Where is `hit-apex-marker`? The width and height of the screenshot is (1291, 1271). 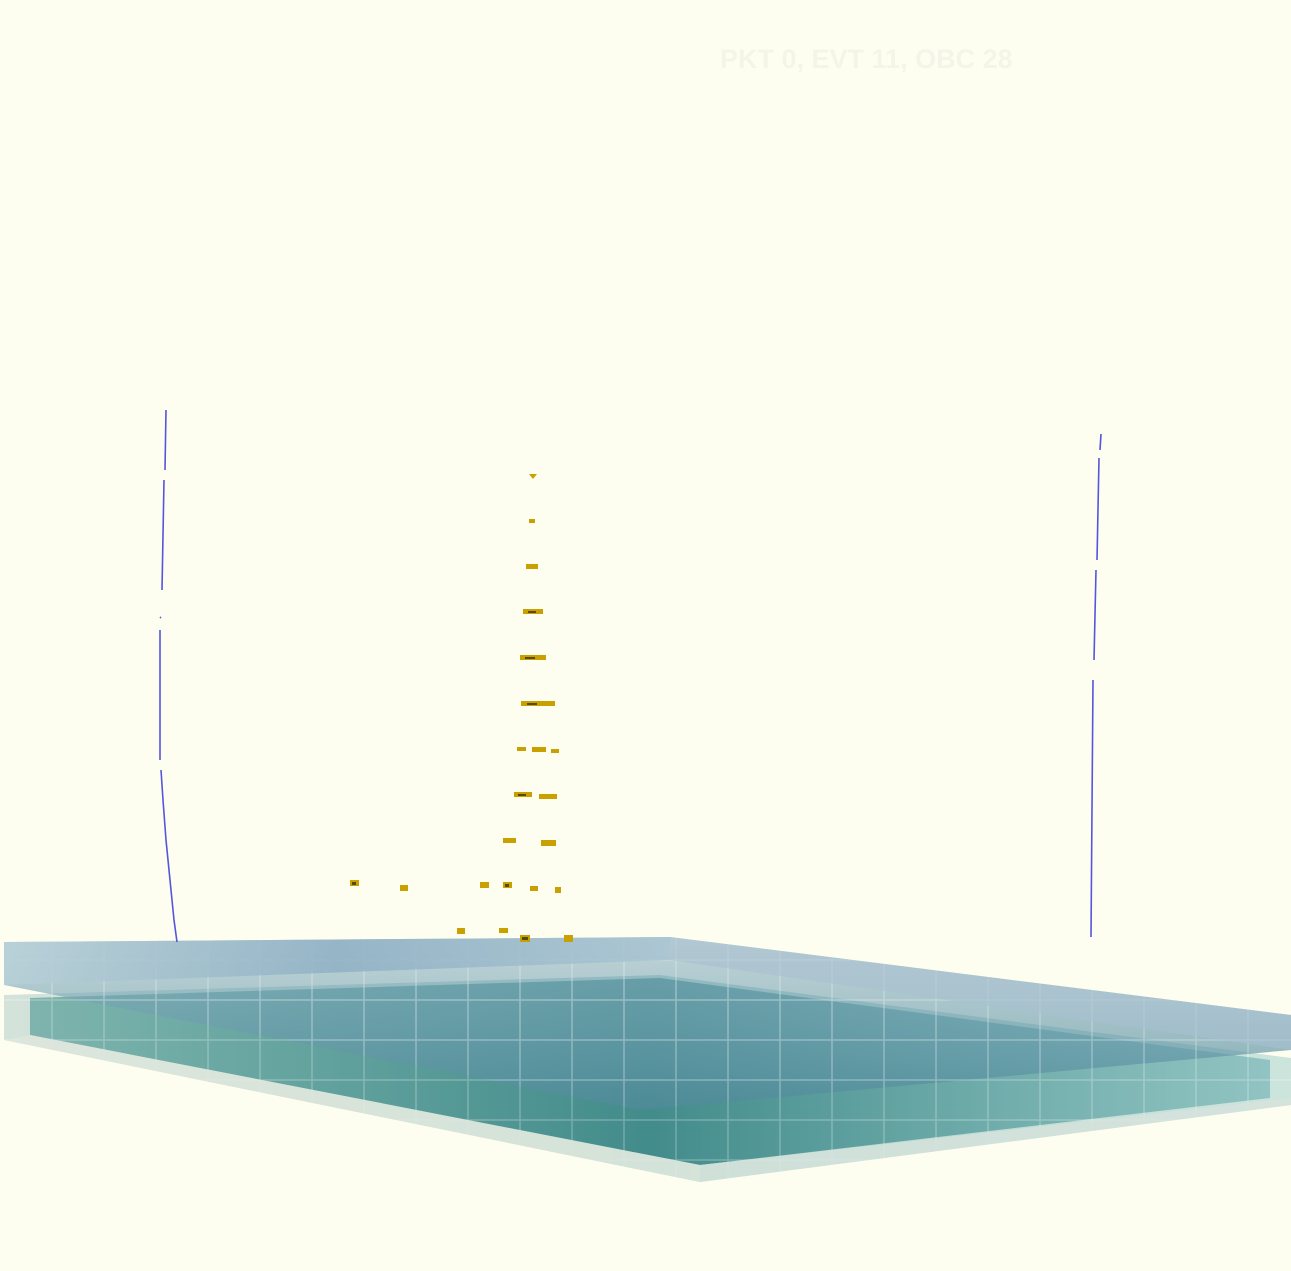 hit-apex-marker is located at coordinates (533, 476).